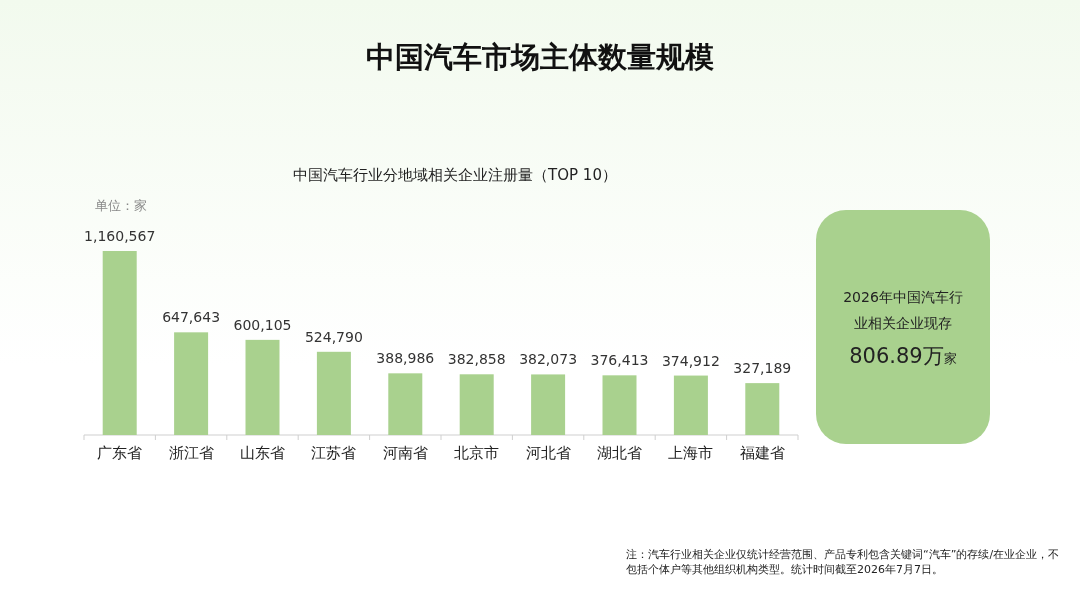  Describe the element at coordinates (540, 57) in the screenshot. I see `chart-title: 中国汽车市场主体数量规模` at that location.